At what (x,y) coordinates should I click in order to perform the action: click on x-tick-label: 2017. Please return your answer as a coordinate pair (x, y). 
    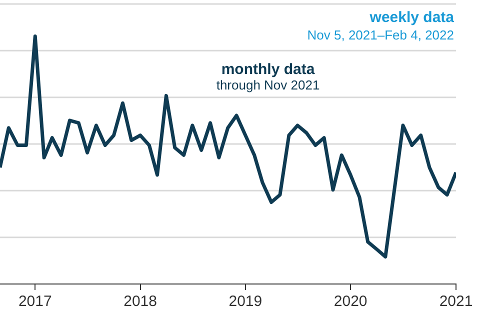
    Looking at the image, I should click on (35, 301).